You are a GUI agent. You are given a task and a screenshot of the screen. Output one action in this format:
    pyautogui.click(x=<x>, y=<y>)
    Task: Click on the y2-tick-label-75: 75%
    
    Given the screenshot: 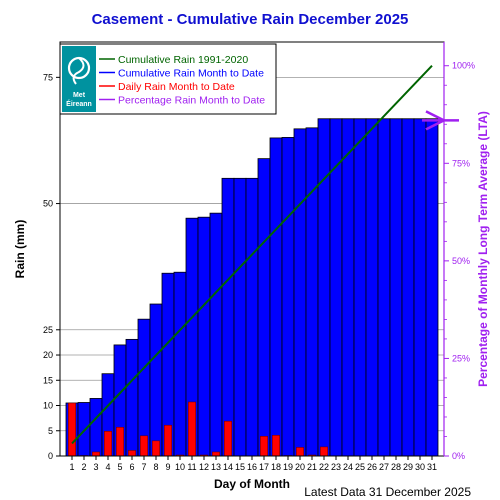 What is the action you would take?
    pyautogui.click(x=461, y=163)
    